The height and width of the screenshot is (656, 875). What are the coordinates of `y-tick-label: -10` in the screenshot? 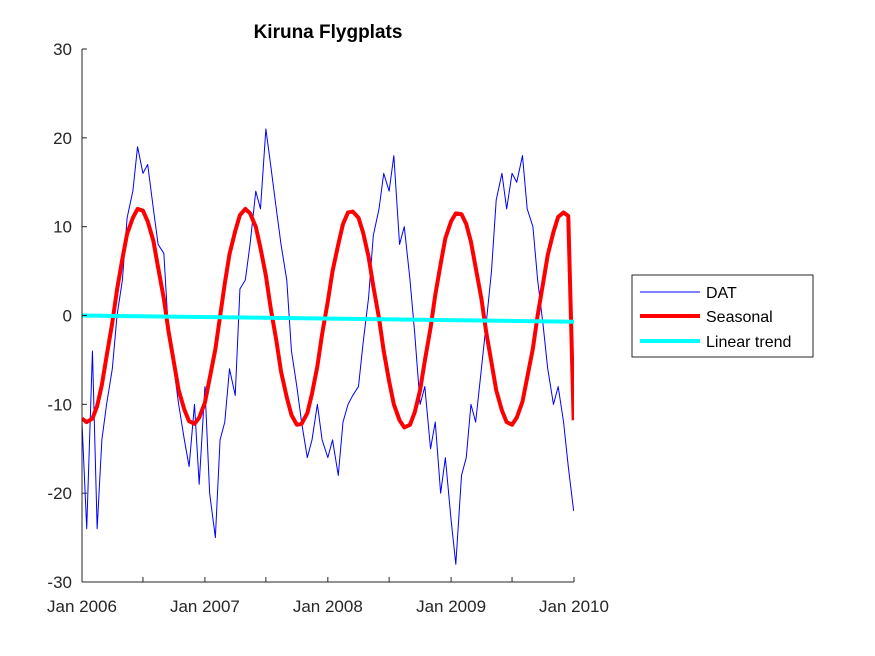 It's located at (59, 404).